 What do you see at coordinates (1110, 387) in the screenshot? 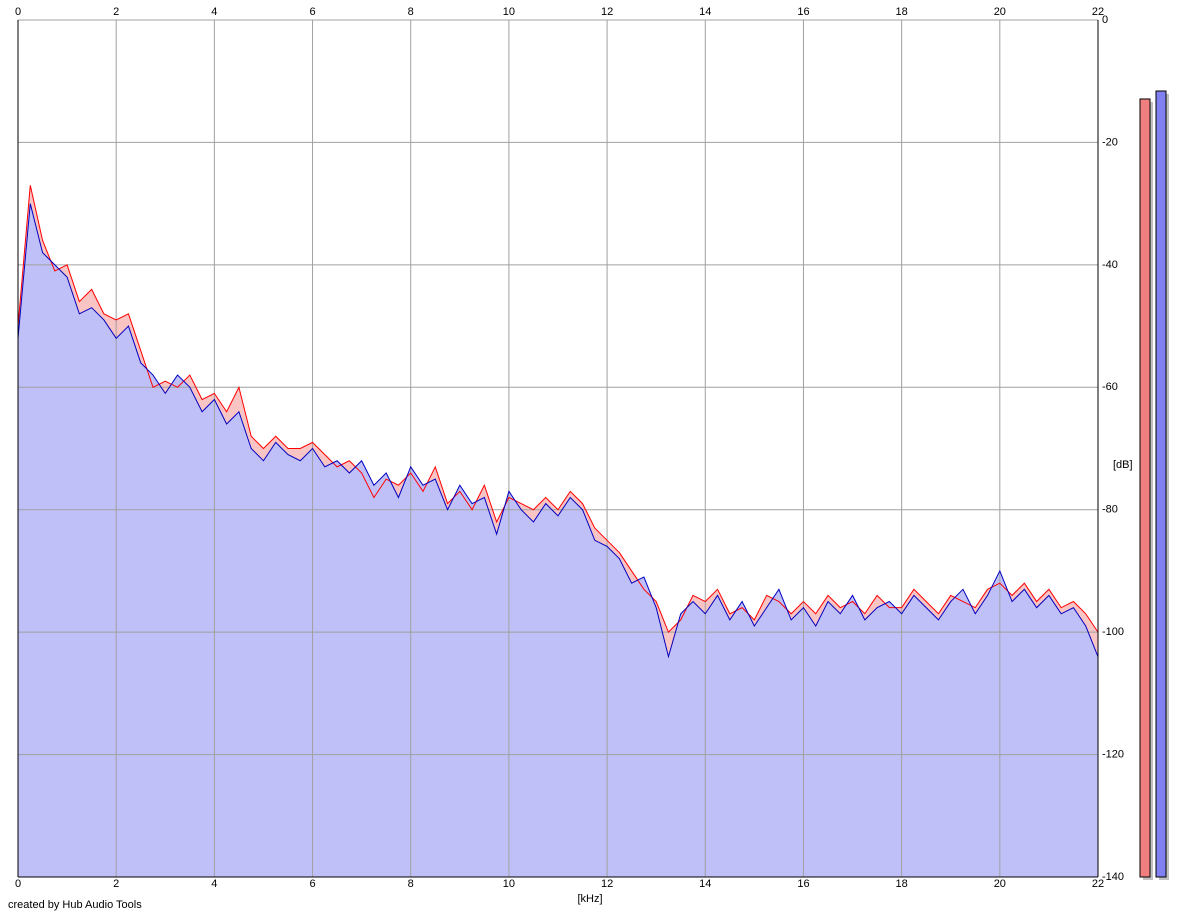
I see `y-tick-label: -60` at bounding box center [1110, 387].